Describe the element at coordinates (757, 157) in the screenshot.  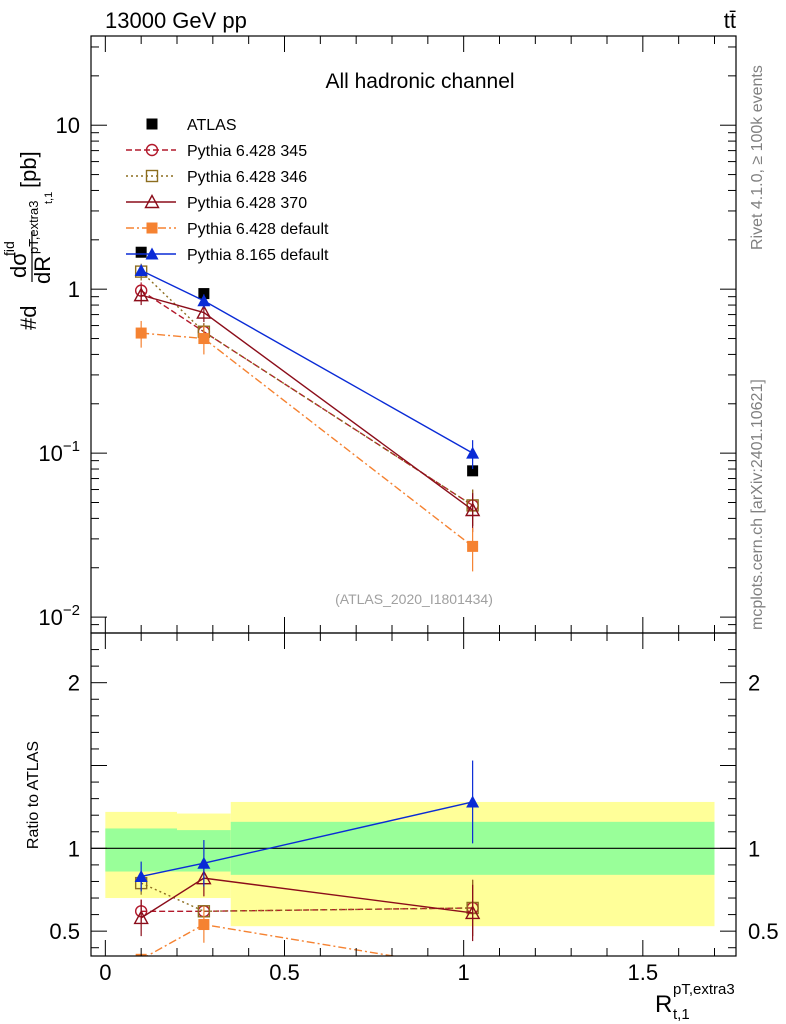
I see `rivet-version-label: Rivet 4.1.0, ≥ 100k events` at that location.